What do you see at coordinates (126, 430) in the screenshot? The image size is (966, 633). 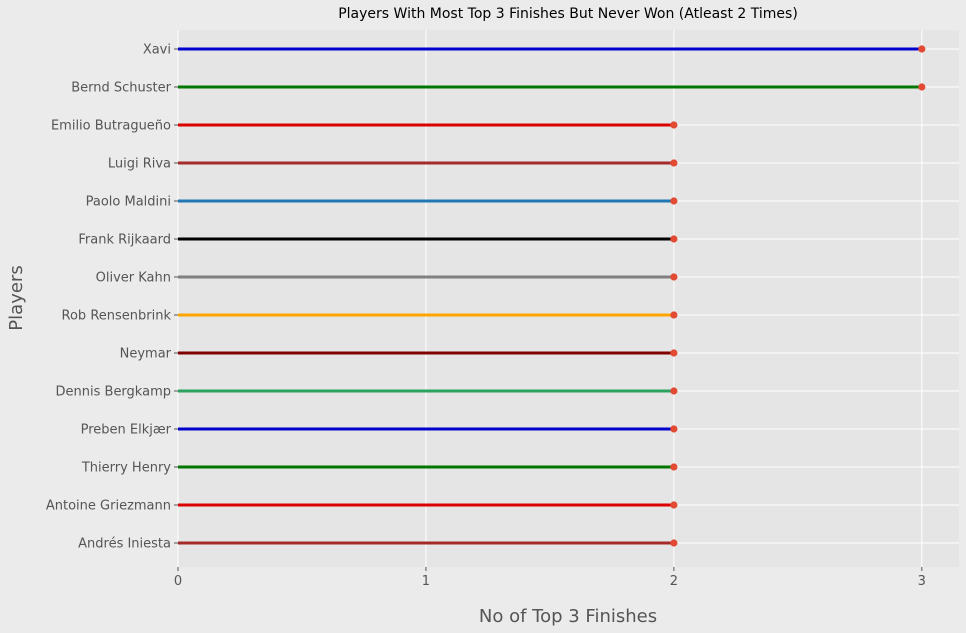 I see `y-tick-label: Preben Elkjær` at bounding box center [126, 430].